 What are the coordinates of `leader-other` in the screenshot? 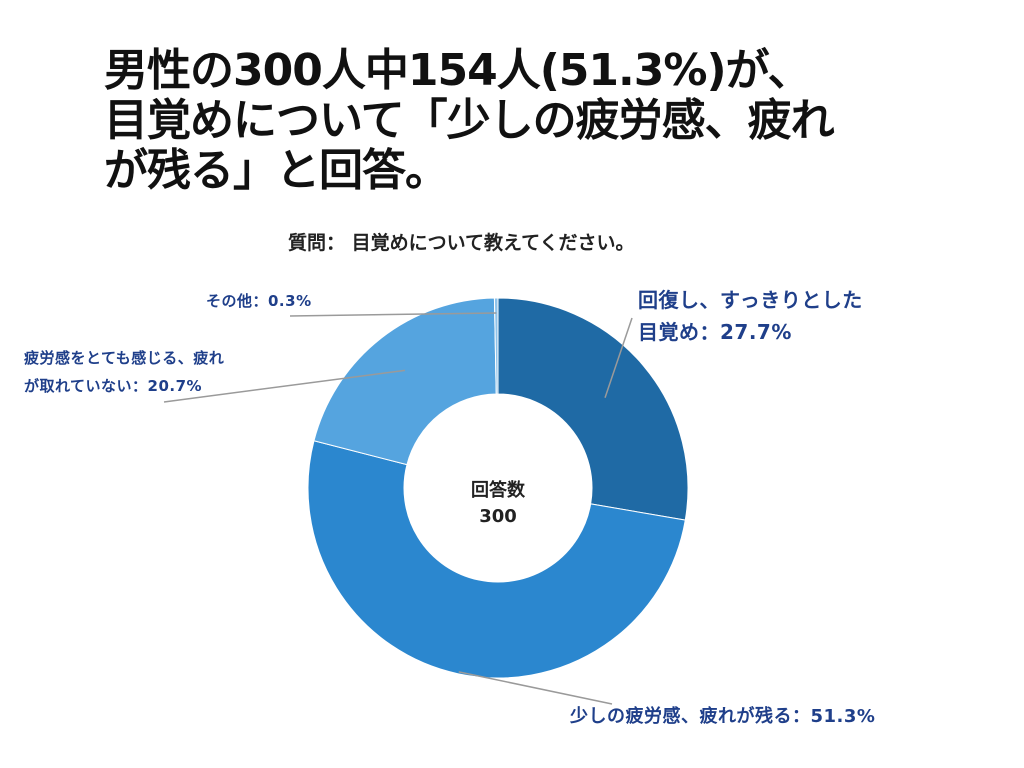 It's located at (393, 314).